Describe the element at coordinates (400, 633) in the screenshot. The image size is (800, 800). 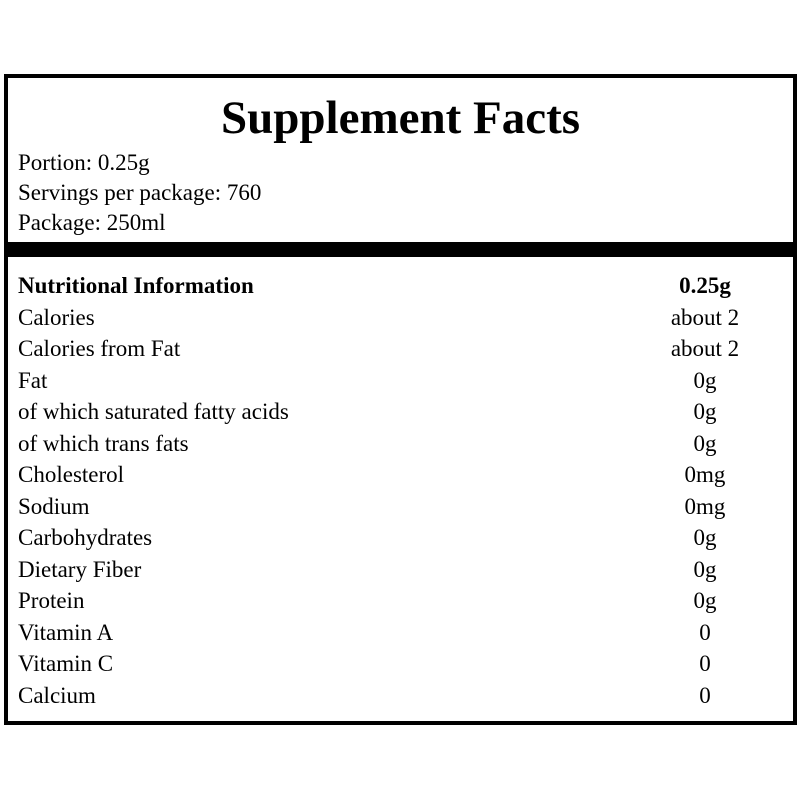
I see `table-row: Vitamin A 0` at that location.